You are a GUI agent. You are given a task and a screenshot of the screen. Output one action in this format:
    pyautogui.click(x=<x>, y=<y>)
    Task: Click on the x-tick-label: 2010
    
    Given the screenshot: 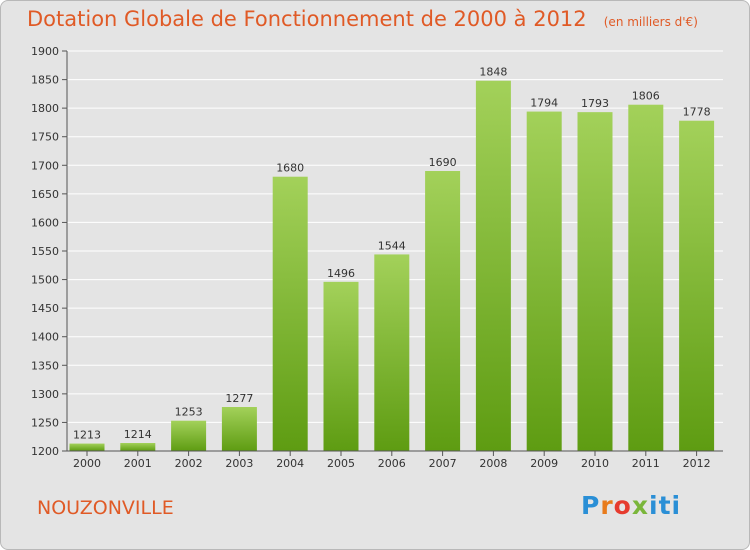 What is the action you would take?
    pyautogui.click(x=595, y=463)
    